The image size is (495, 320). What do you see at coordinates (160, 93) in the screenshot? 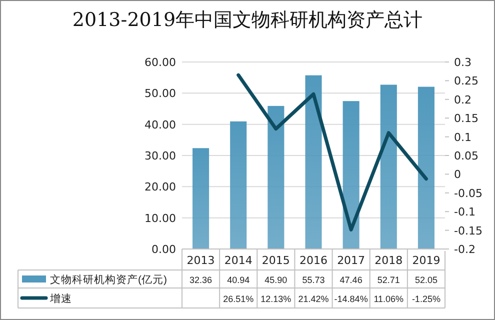
I see `y-tick-label: 50.00` at bounding box center [160, 93].